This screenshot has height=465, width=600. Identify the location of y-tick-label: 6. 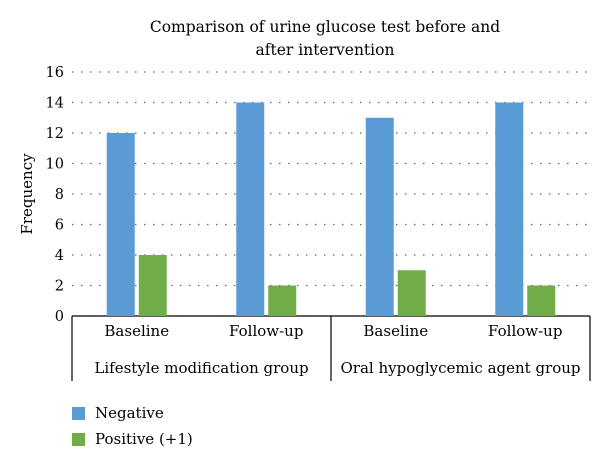
(59, 226).